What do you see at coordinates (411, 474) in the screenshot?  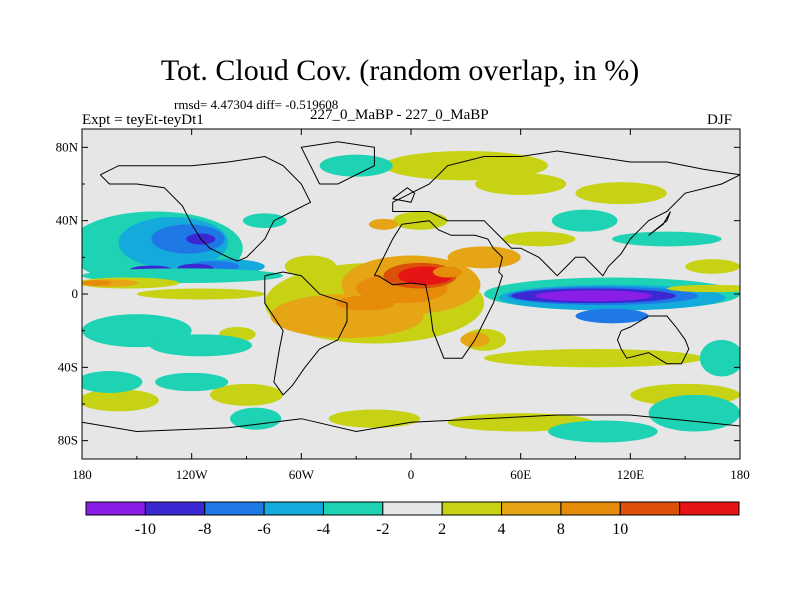 I see `x-tick-label-3: 0` at bounding box center [411, 474].